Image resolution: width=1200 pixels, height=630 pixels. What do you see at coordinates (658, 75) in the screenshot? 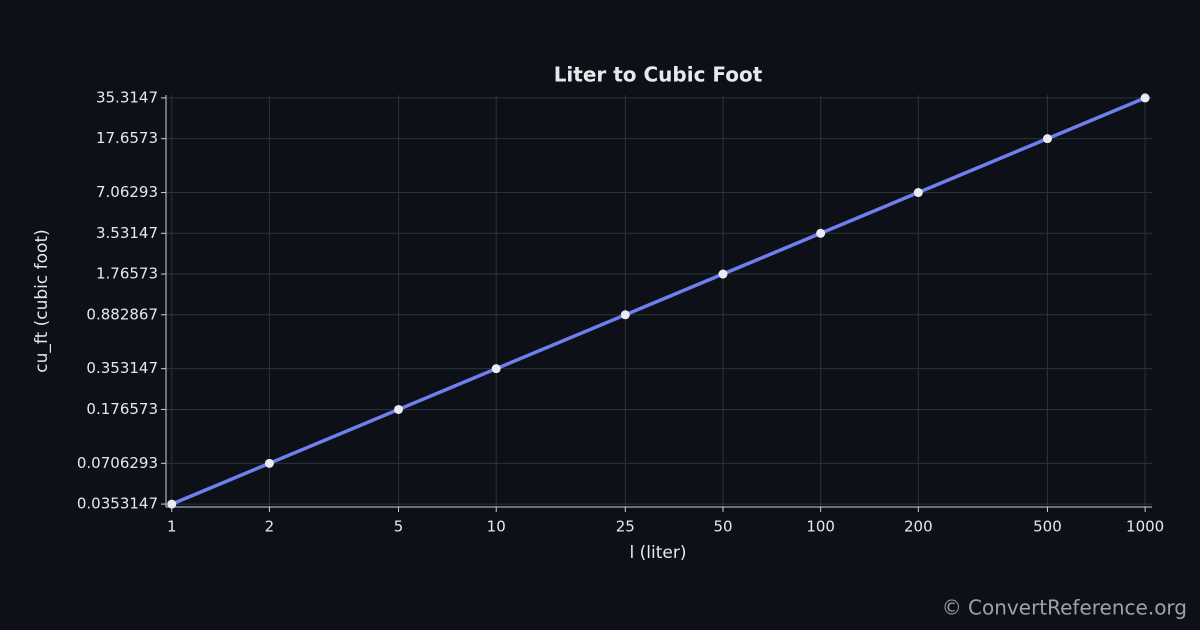
I see `chart-title: Liter to Cubic Foot` at bounding box center [658, 75].